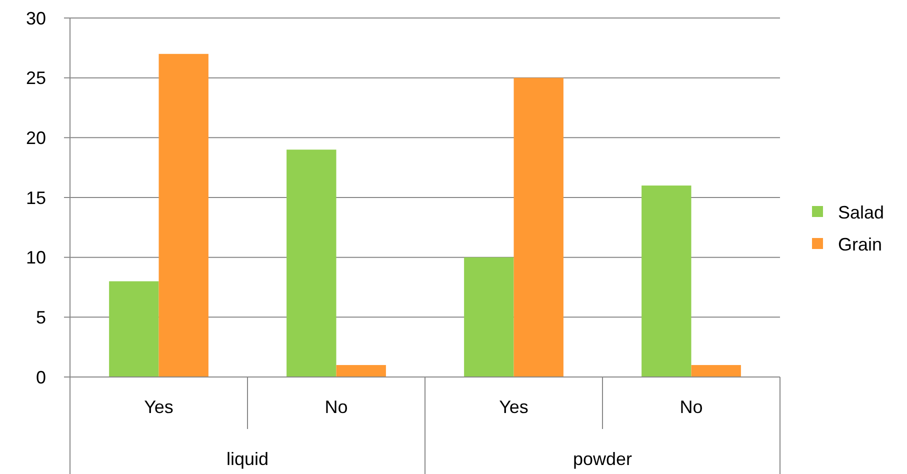  Describe the element at coordinates (36, 18) in the screenshot. I see `y-tick-label: 30` at that location.